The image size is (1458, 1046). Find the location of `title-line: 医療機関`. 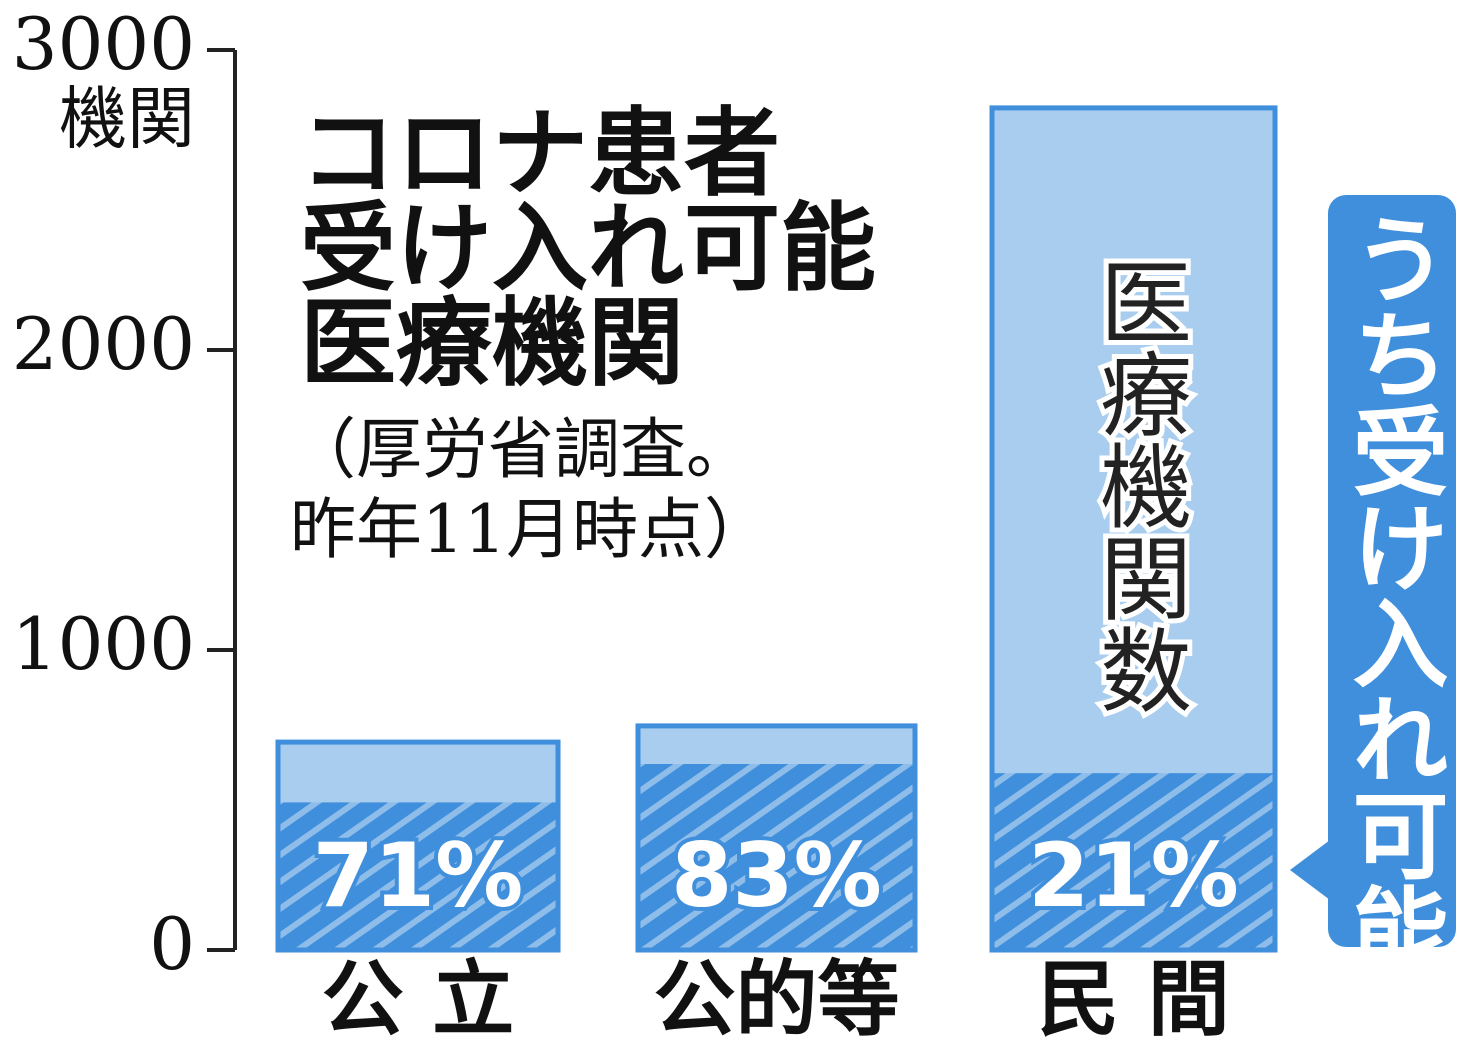

title-line: 医療機関 is located at coordinates (492, 343).